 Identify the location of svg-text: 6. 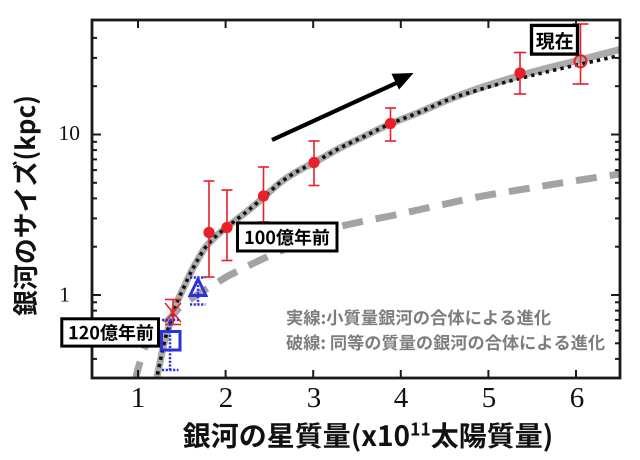
(577, 398).